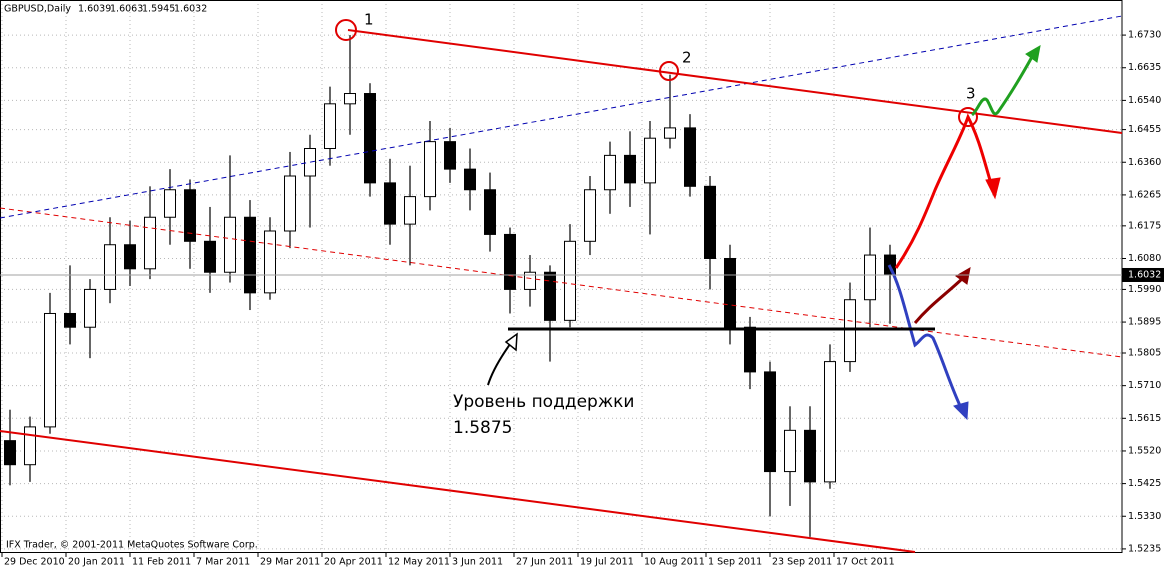 This screenshot has height=571, width=1164. I want to click on x-tick-label: 27 Jun 2011, so click(544, 562).